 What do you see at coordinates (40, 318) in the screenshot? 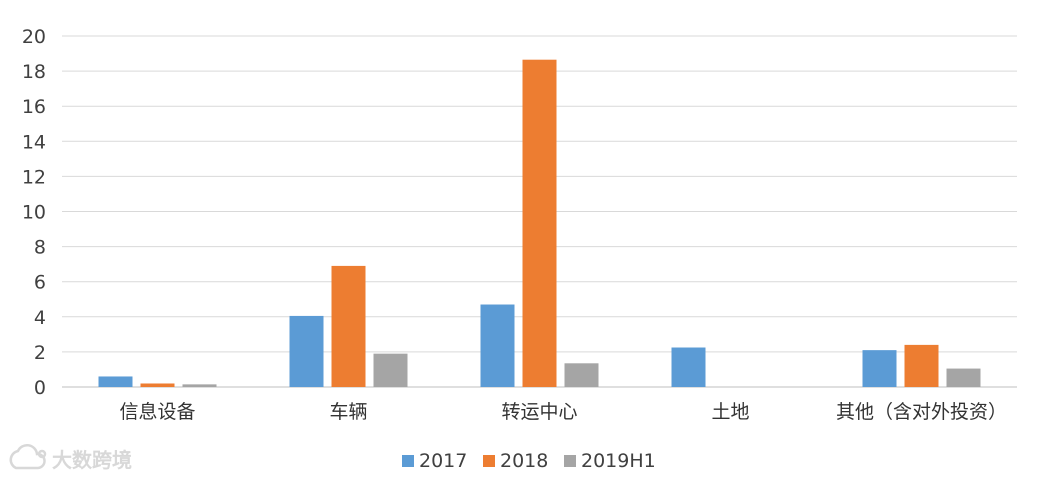
I see `y-tick-label: 4` at bounding box center [40, 318].